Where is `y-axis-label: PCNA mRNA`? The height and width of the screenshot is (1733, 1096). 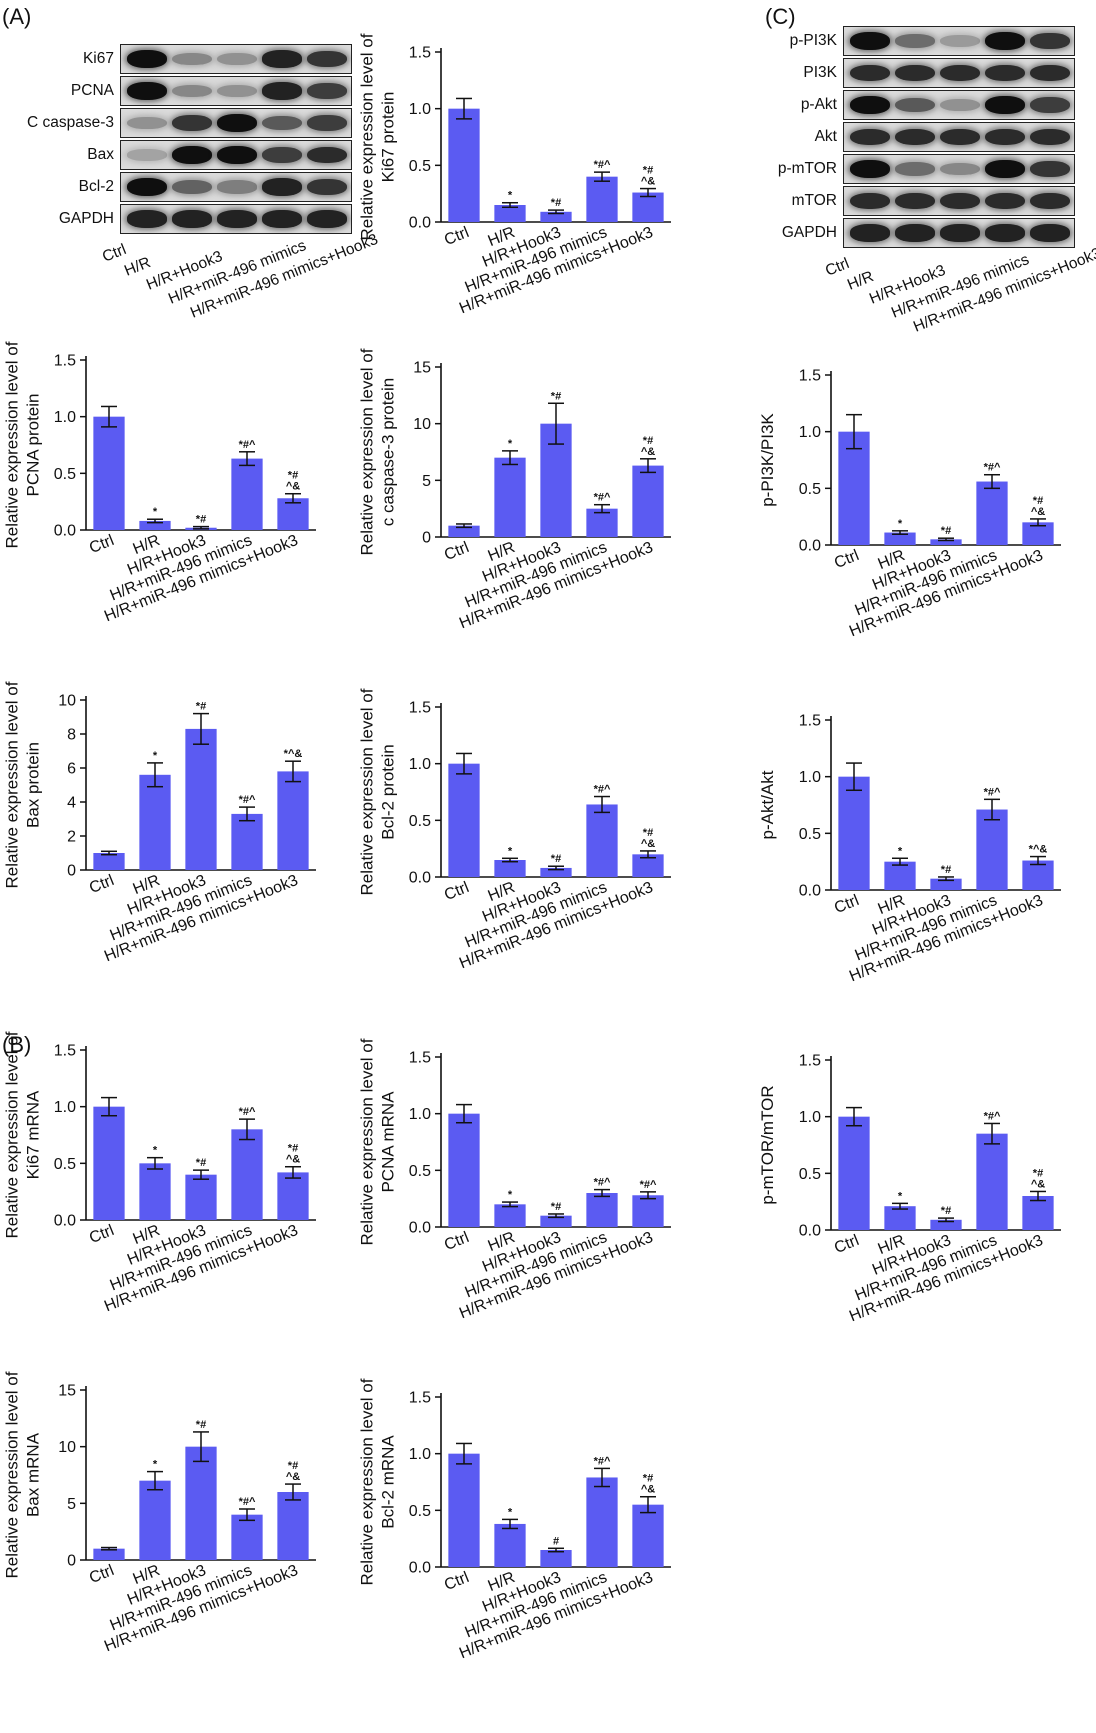
y-axis-label: PCNA mRNA is located at coordinates (388, 1142).